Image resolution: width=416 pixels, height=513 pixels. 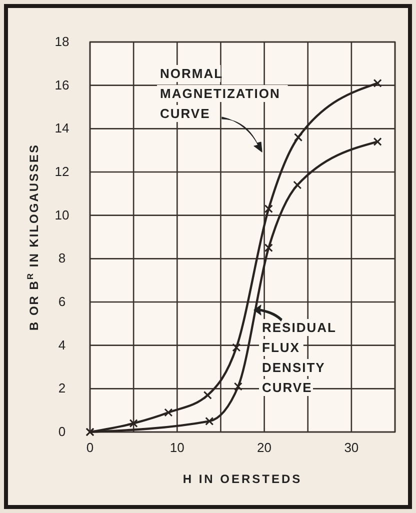 What do you see at coordinates (62, 171) in the screenshot?
I see `y-tick-label: 12` at bounding box center [62, 171].